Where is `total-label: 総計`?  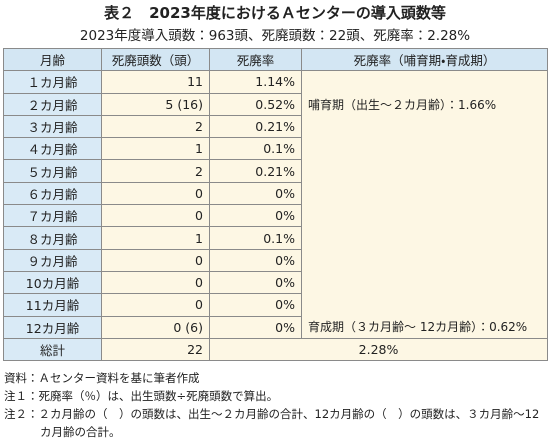 total-label: 総計 is located at coordinates (52, 349).